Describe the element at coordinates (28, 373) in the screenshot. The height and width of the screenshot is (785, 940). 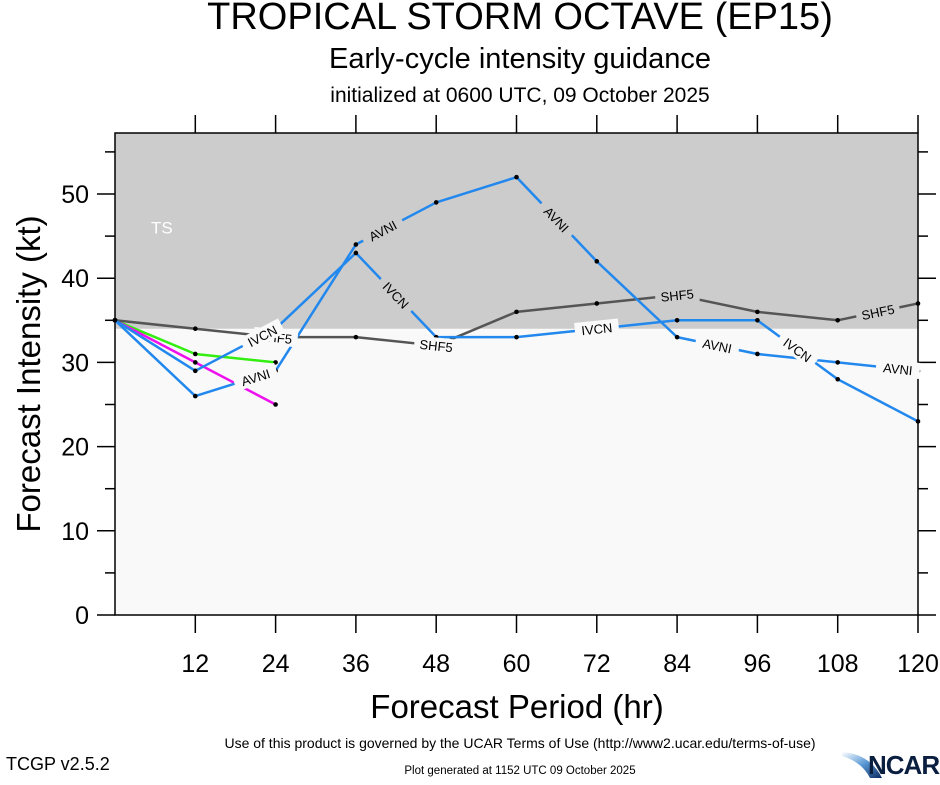
I see `y-axis-label: Forecast Intensity (kt)` at that location.